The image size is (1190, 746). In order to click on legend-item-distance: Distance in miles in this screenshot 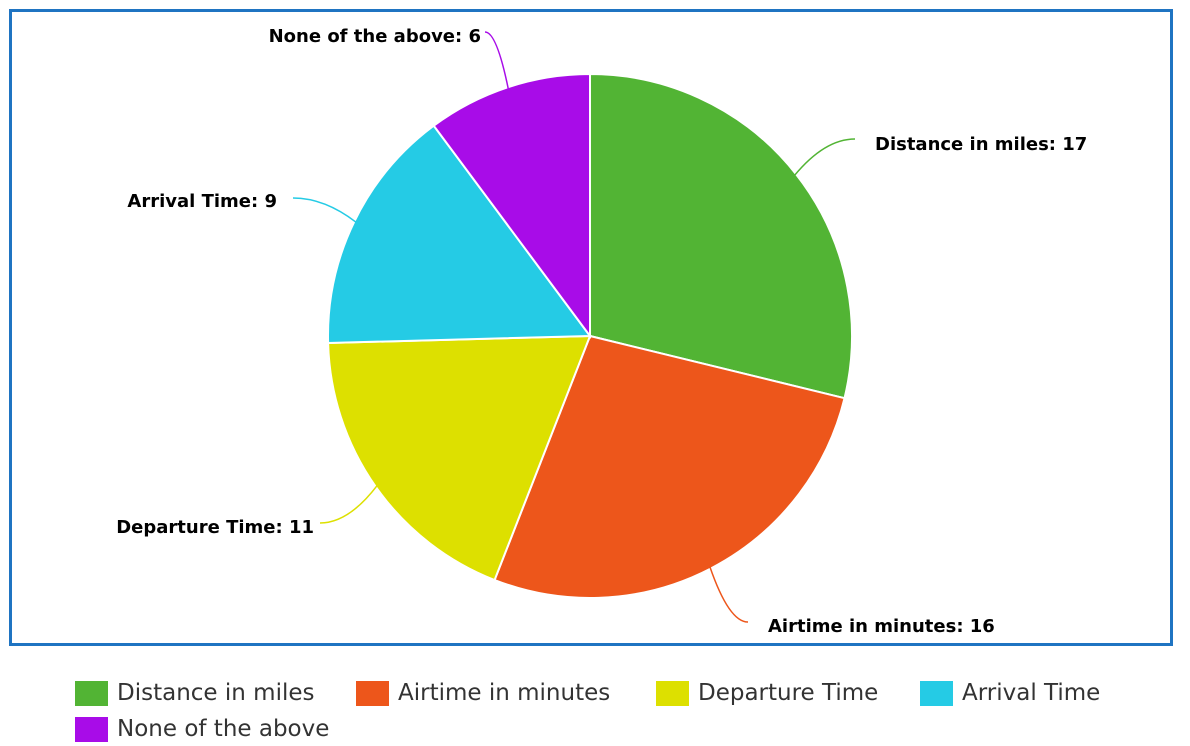, I will do `click(194, 693)`.